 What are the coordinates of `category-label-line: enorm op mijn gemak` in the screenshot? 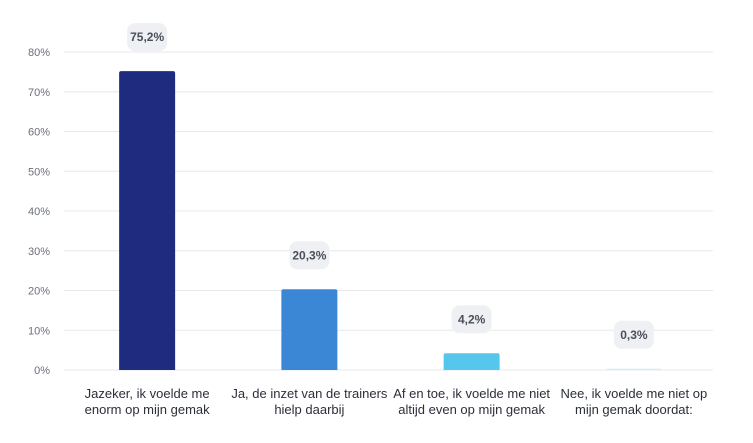 It's located at (147, 409).